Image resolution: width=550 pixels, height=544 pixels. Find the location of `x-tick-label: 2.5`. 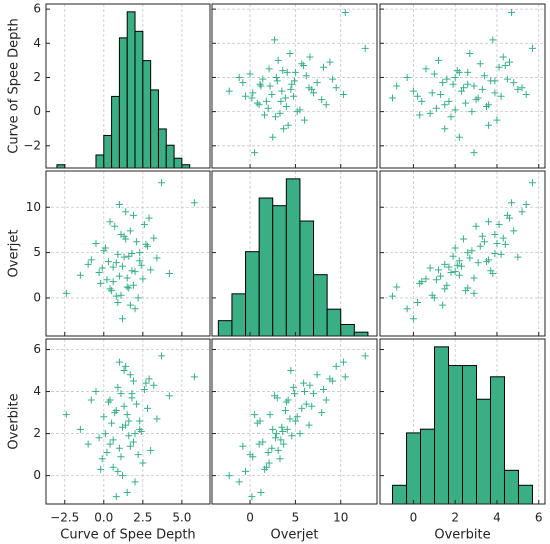

x-tick-label: 2.5 is located at coordinates (142, 518).